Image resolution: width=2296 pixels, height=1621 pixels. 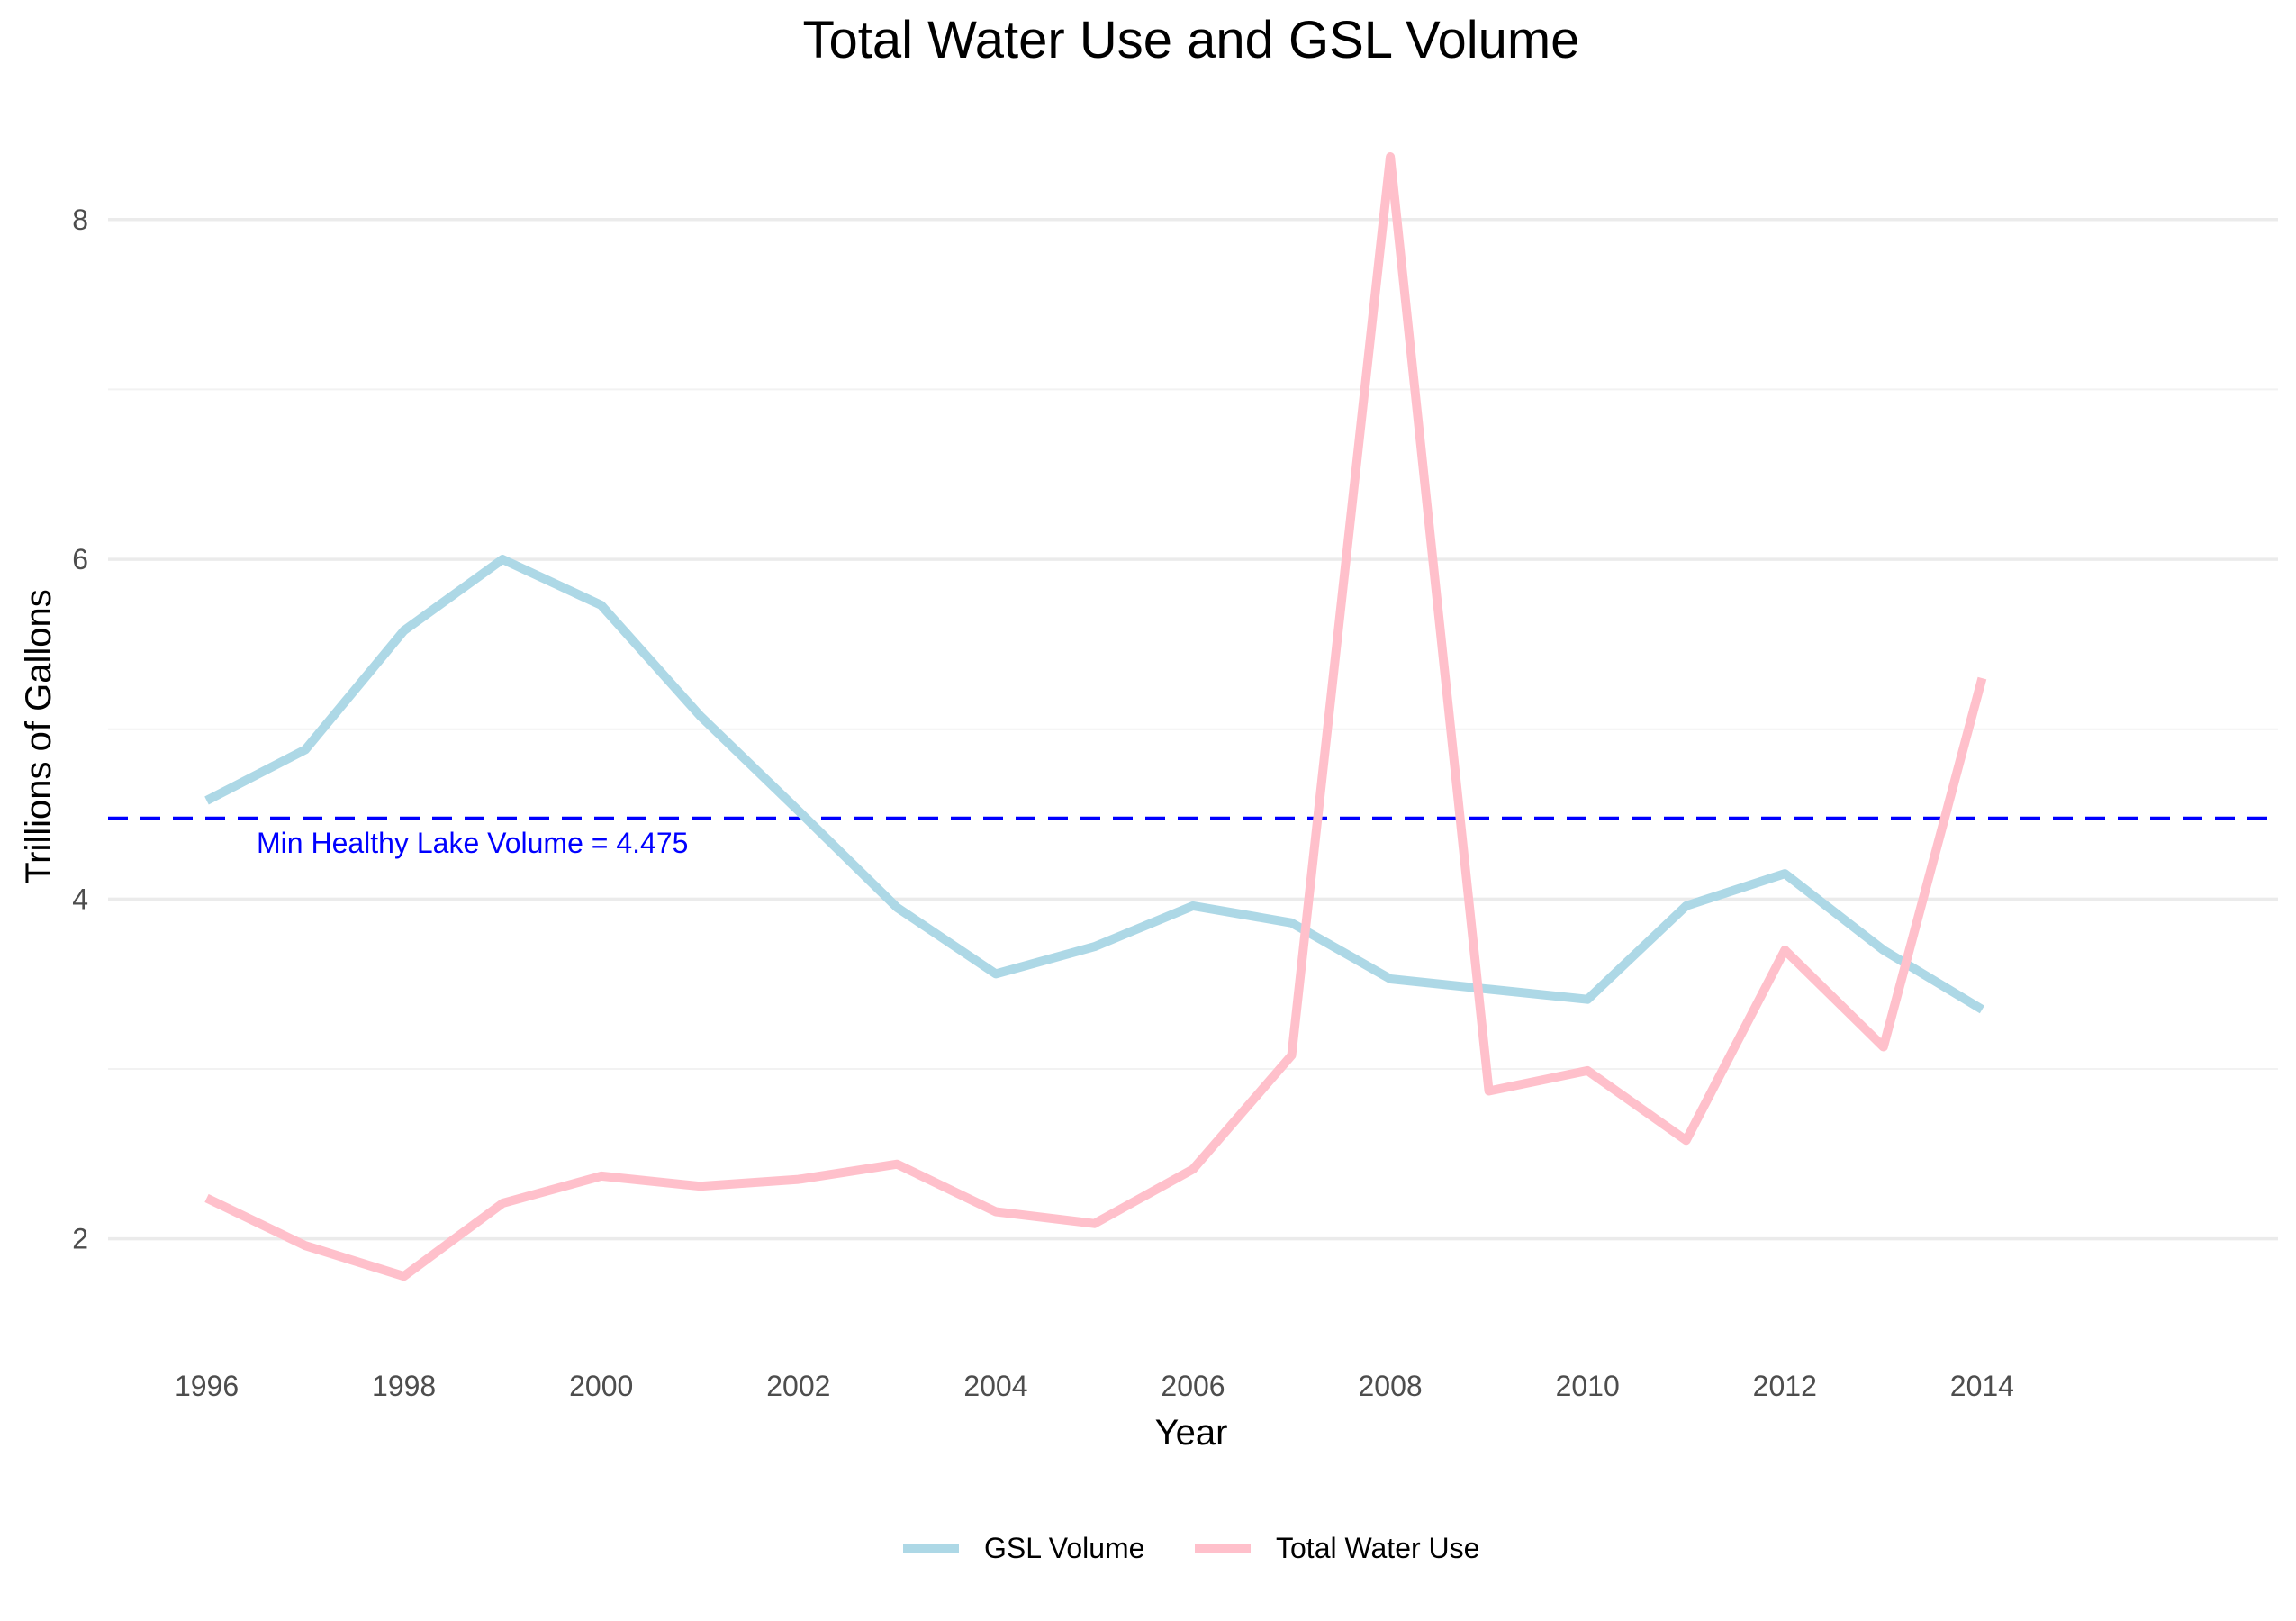 What do you see at coordinates (472, 843) in the screenshot?
I see `min-healthy-volume-annotation: Min Healthy Lake Volume = 4.475` at bounding box center [472, 843].